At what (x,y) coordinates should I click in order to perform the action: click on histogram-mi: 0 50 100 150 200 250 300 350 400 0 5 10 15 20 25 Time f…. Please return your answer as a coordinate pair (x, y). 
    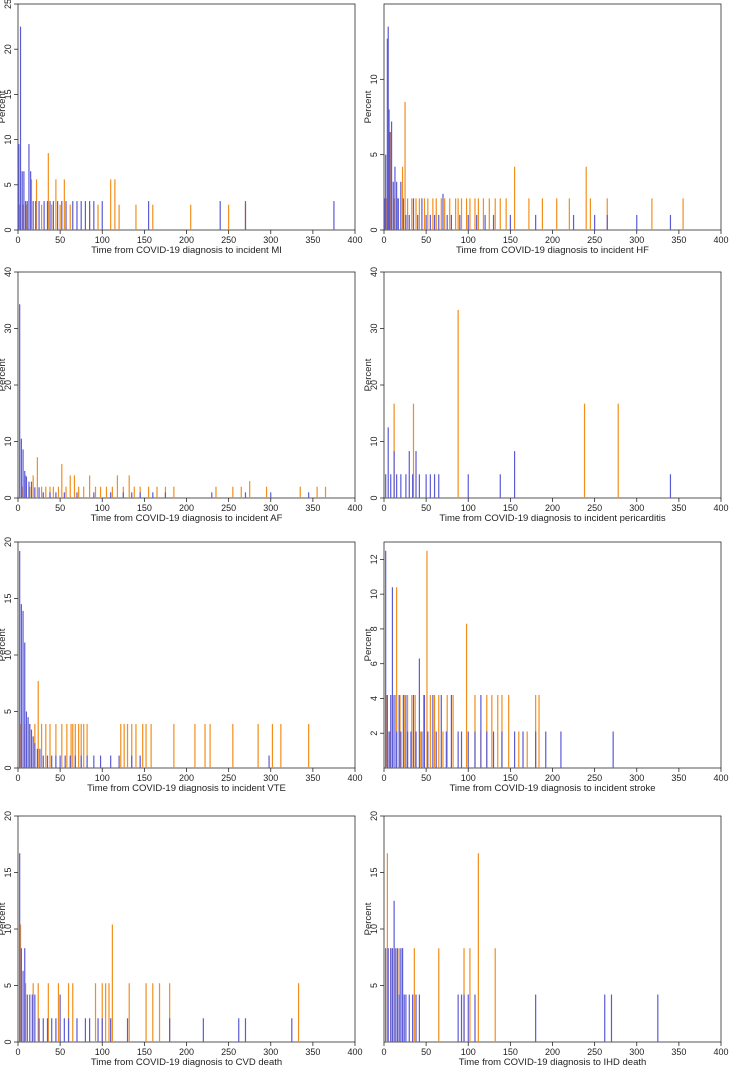
    Looking at the image, I should click on (181, 128).